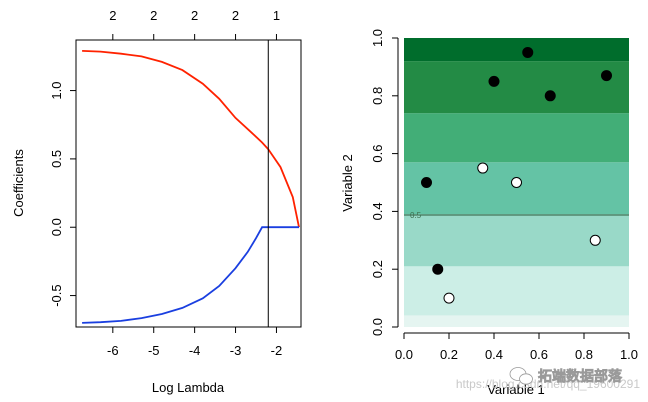  What do you see at coordinates (276, 15) in the screenshot?
I see `top-tick-label: 1` at bounding box center [276, 15].